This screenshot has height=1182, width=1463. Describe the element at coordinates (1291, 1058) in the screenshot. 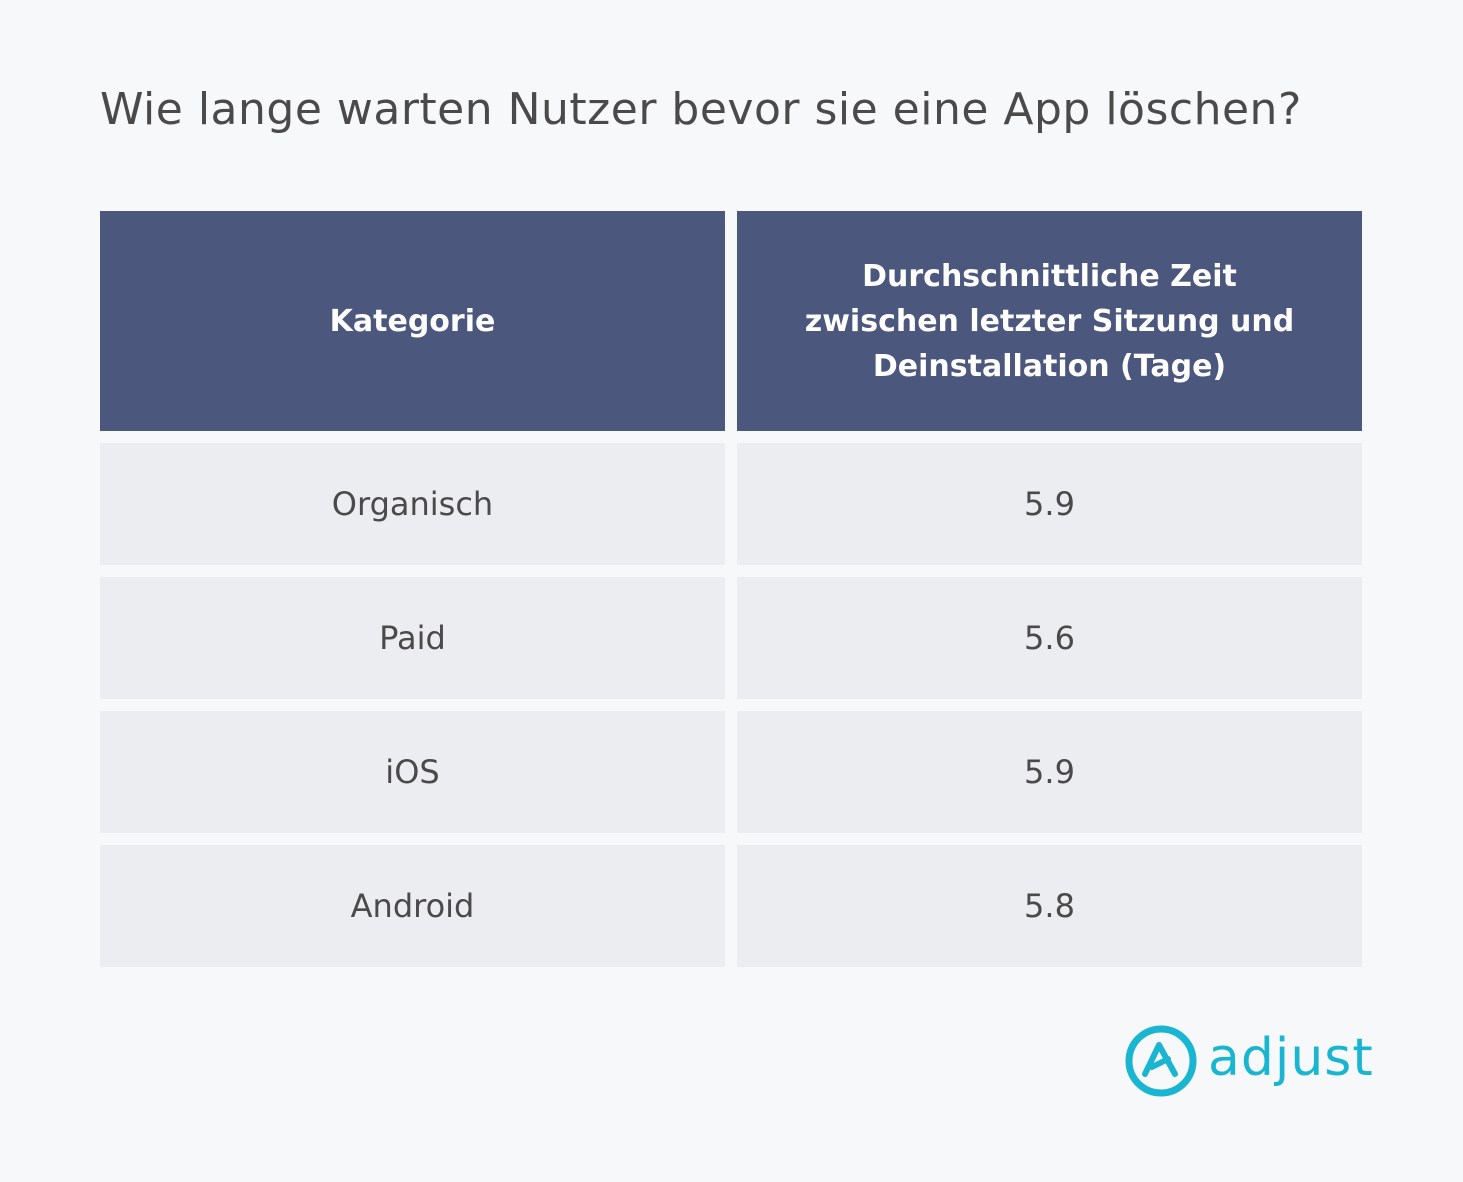

I see `adjust-logo-text: adjust` at that location.